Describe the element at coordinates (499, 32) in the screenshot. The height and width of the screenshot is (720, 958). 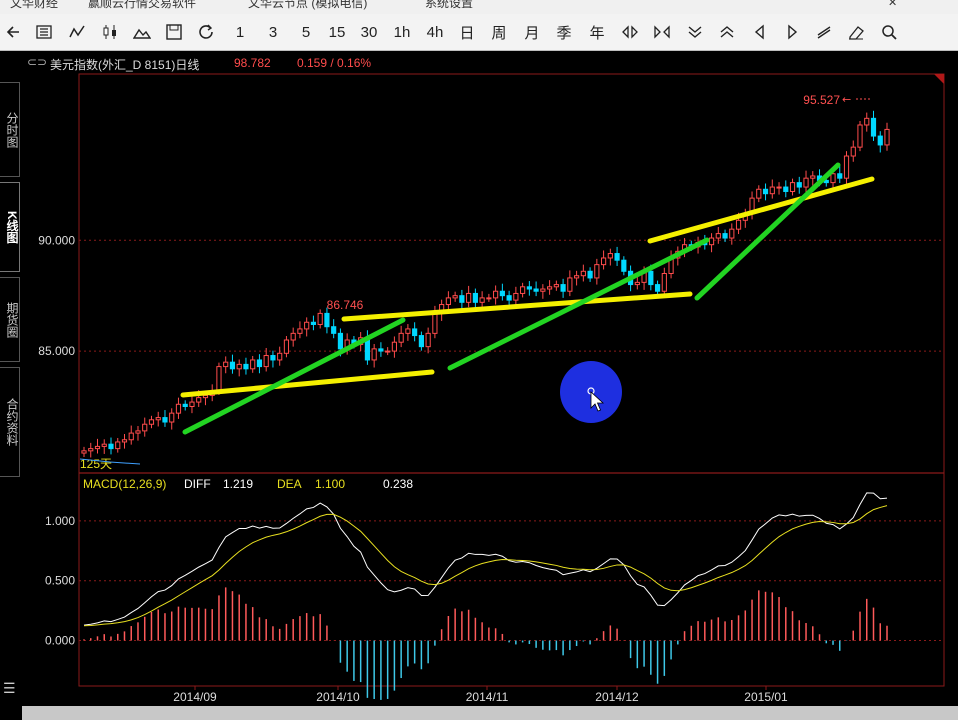
I see `period-week: 周` at that location.